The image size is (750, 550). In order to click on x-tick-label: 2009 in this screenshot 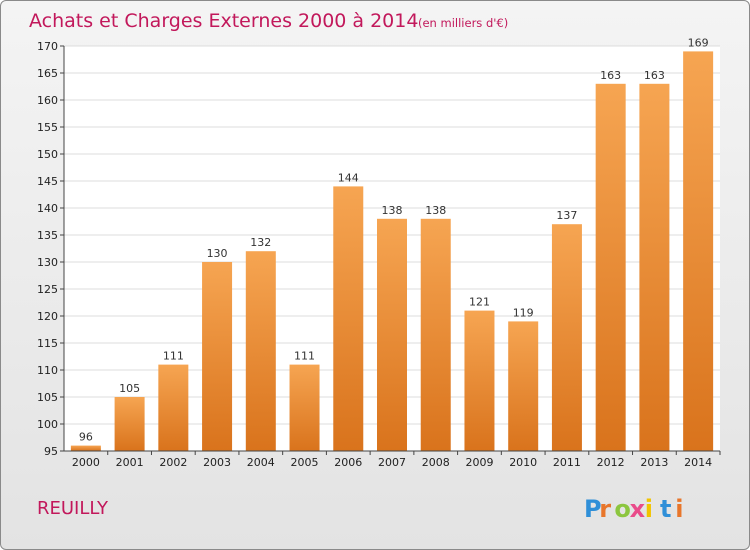, I will do `click(479, 462)`.